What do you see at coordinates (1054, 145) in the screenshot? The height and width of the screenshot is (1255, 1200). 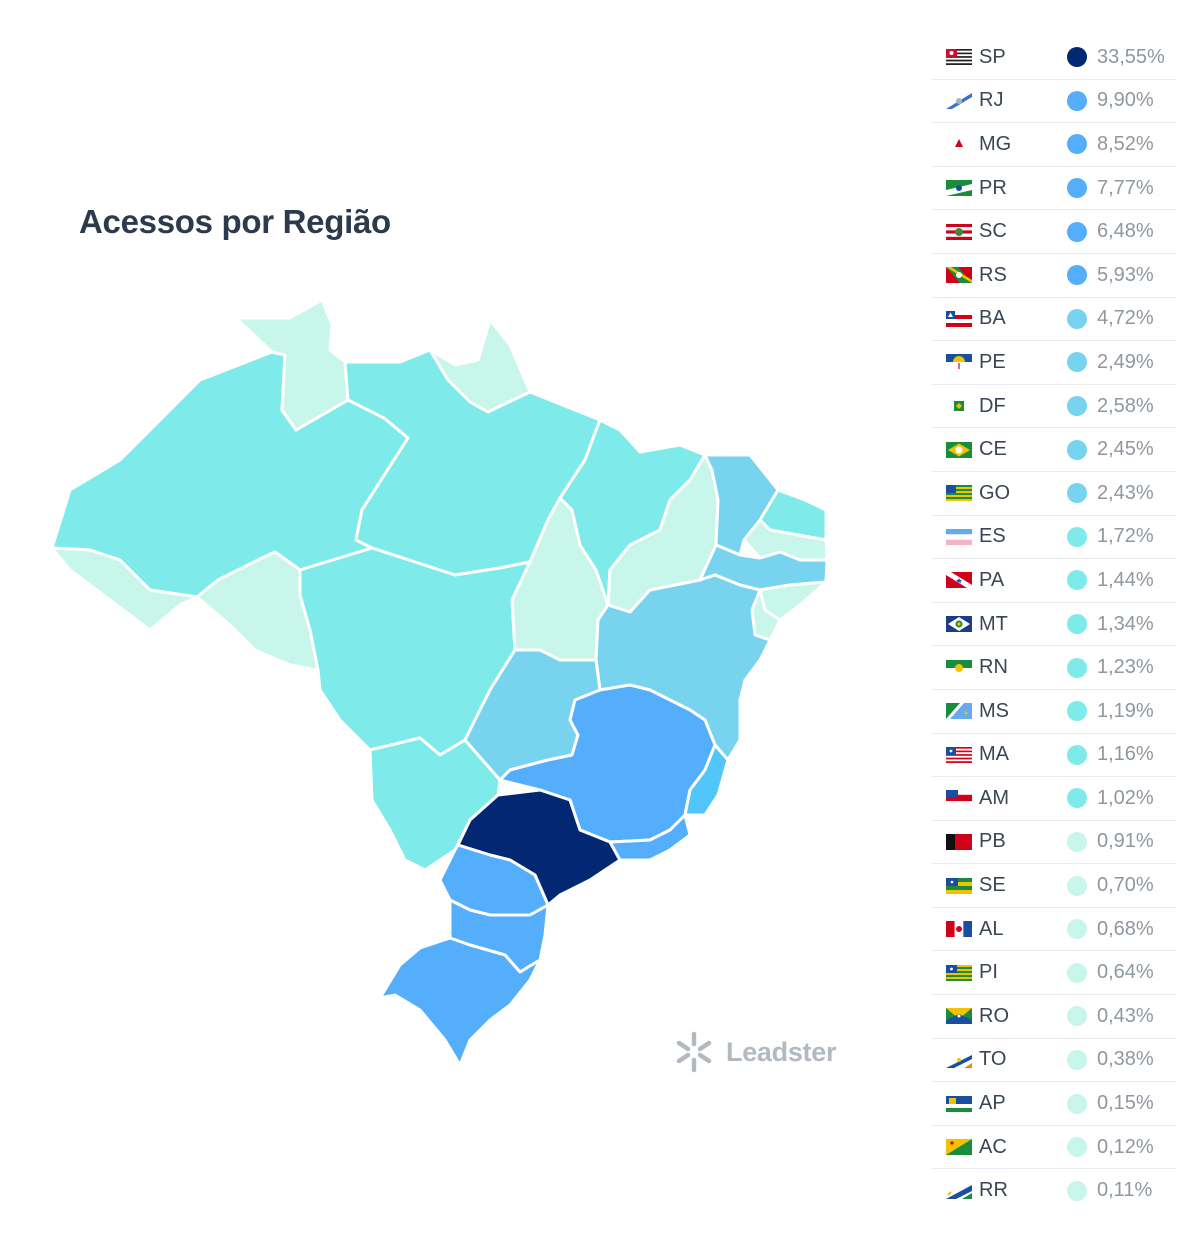 I see `state-row-mg: MG 8,52%` at bounding box center [1054, 145].